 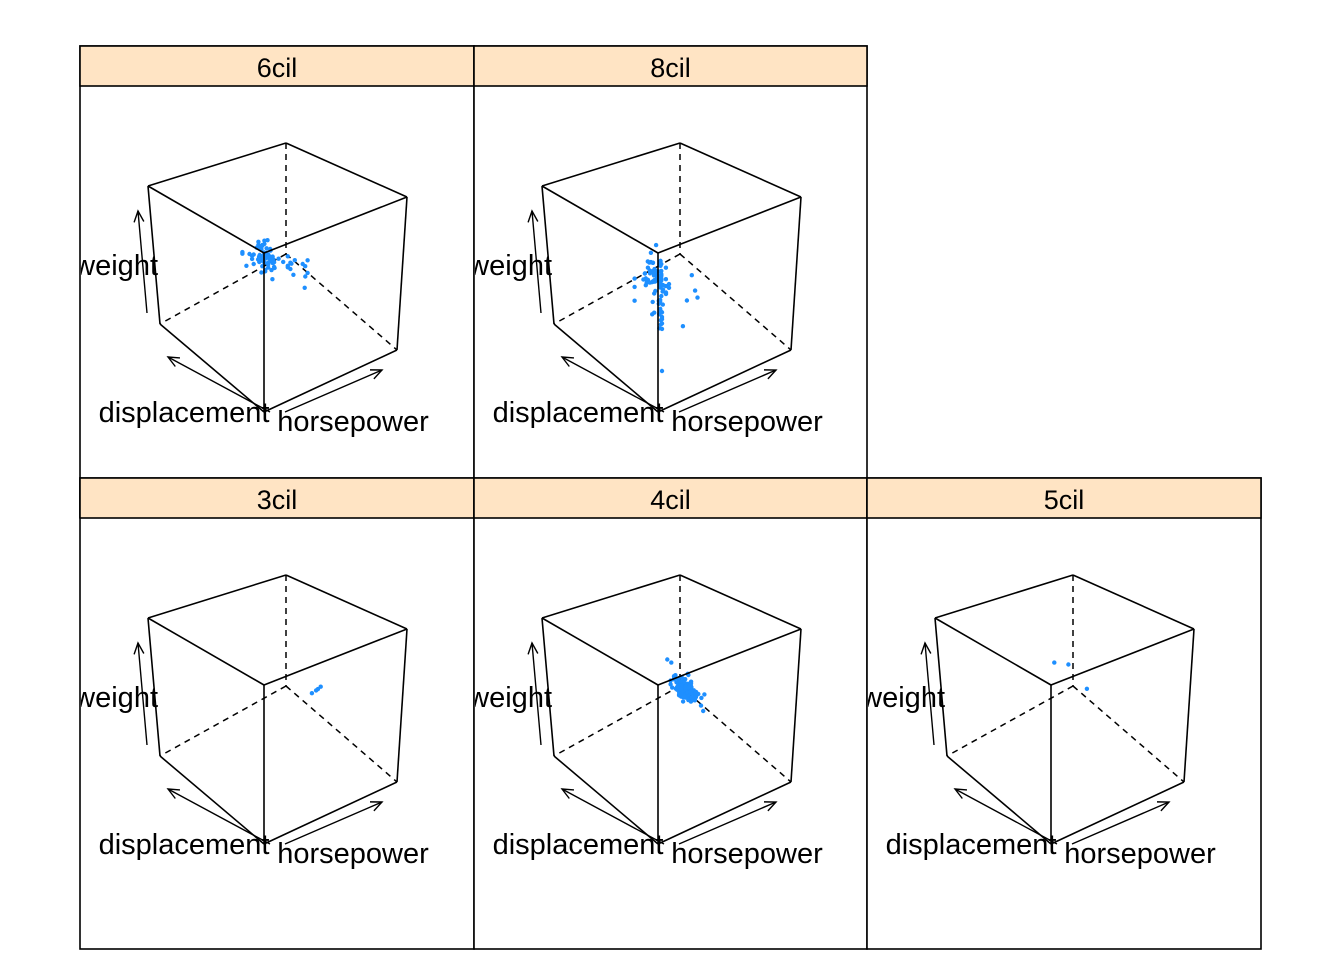 What do you see at coordinates (670, 498) in the screenshot?
I see `strip-4cil` at bounding box center [670, 498].